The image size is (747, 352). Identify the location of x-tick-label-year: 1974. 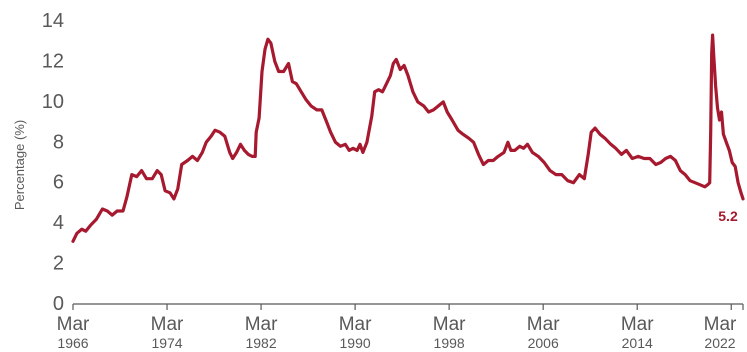
(166, 343).